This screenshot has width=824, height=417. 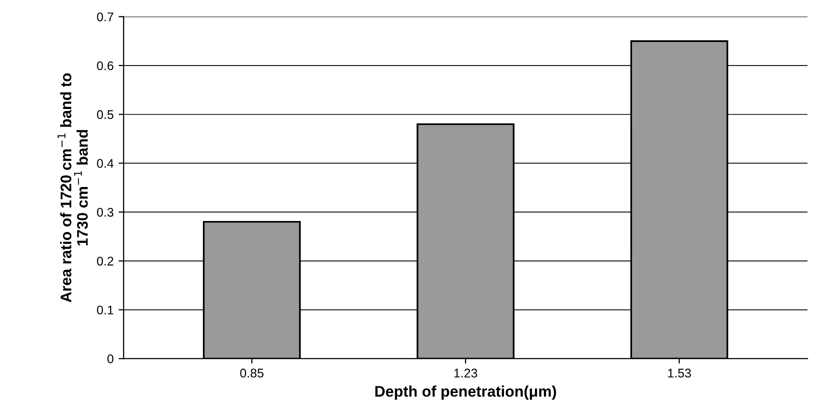 I want to click on y-tick-label: 0.7, so click(x=105, y=17).